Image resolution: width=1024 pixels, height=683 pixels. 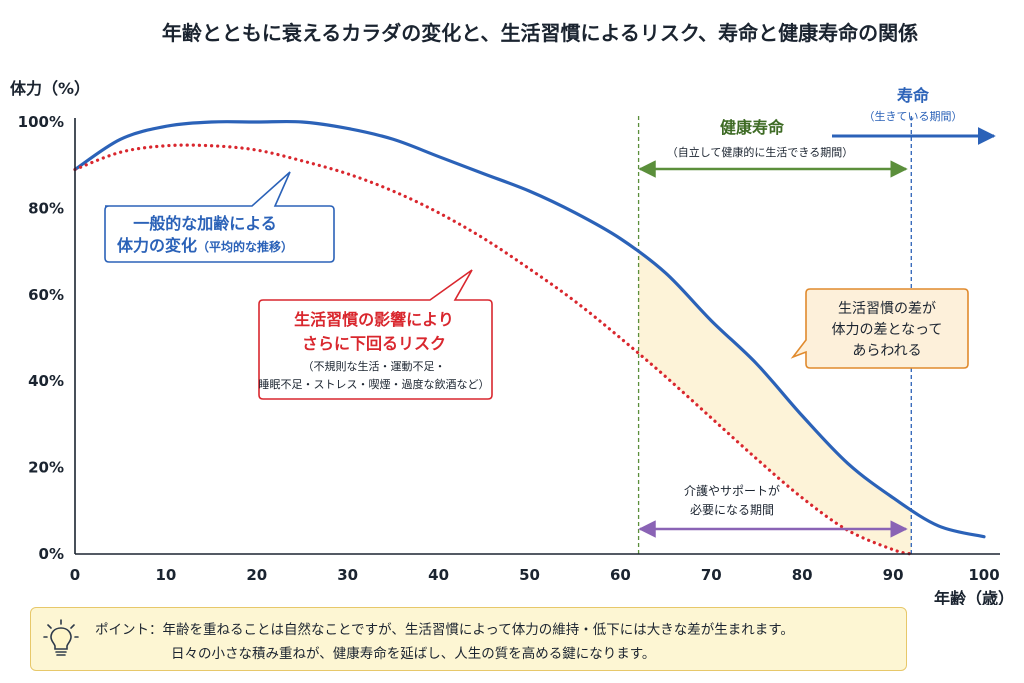 What do you see at coordinates (732, 490) in the screenshot?
I see `care-period-line1: 介護やサポートが` at bounding box center [732, 490].